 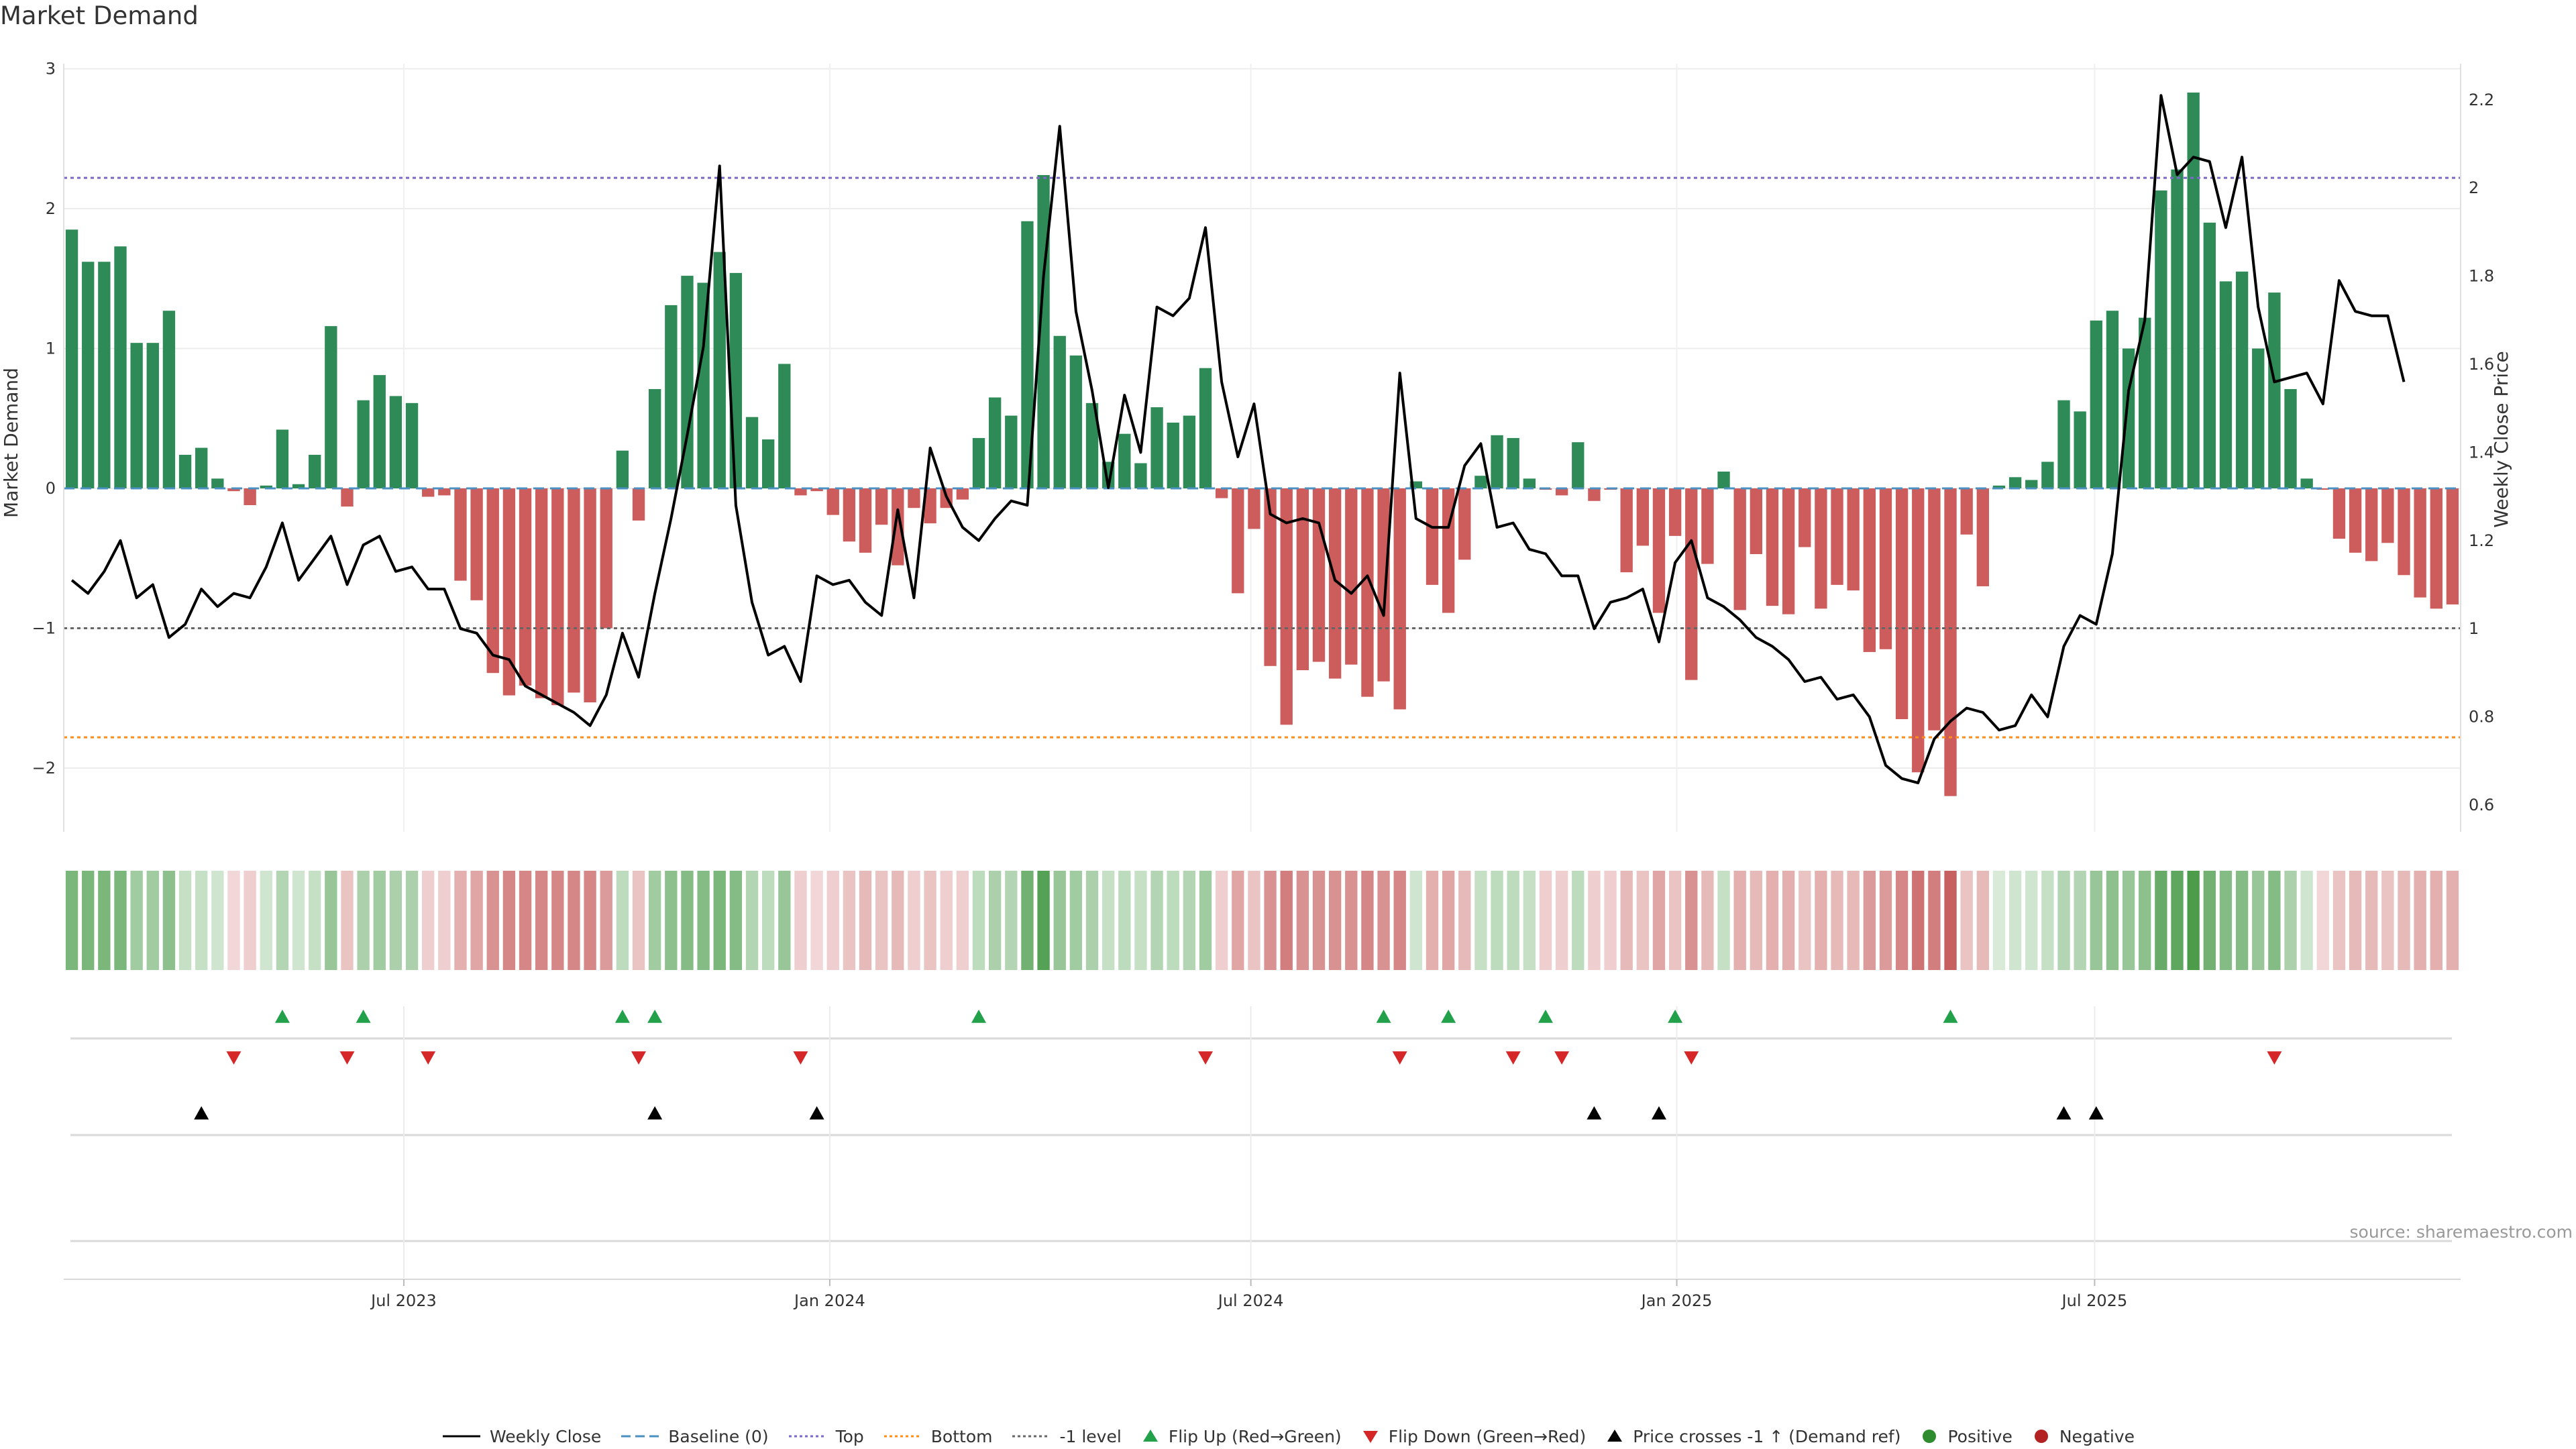 I want to click on legend-label: Flip Down (Green→Red), so click(x=1487, y=1436).